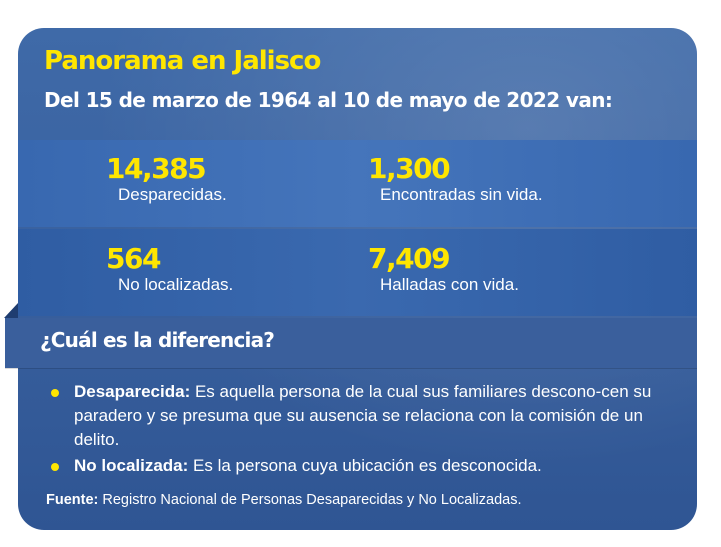 The width and height of the screenshot is (721, 547). What do you see at coordinates (157, 340) in the screenshot?
I see `difference-heading: ¿Cuál es la diferencia?` at bounding box center [157, 340].